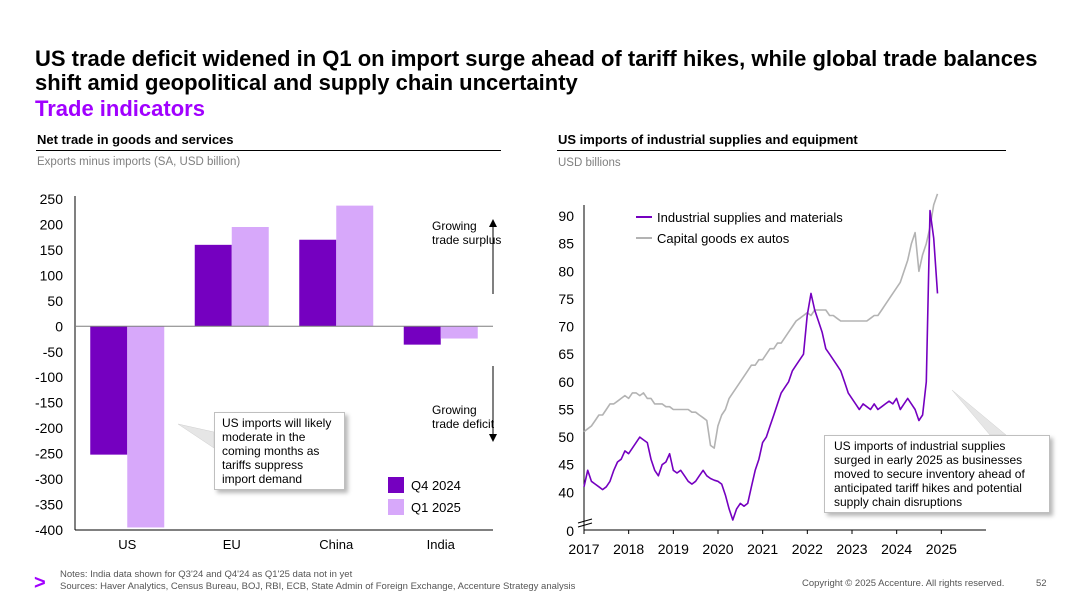 Image resolution: width=1080 pixels, height=608 pixels. What do you see at coordinates (589, 163) in the screenshot?
I see `right-panel-subtitle: USD billions` at bounding box center [589, 163].